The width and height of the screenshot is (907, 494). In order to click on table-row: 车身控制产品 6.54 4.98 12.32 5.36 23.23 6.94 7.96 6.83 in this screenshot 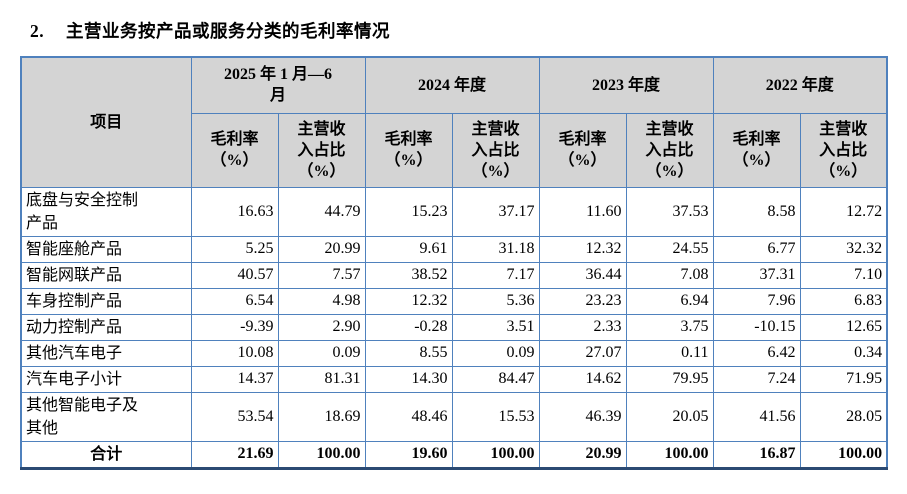, I will do `click(454, 301)`.